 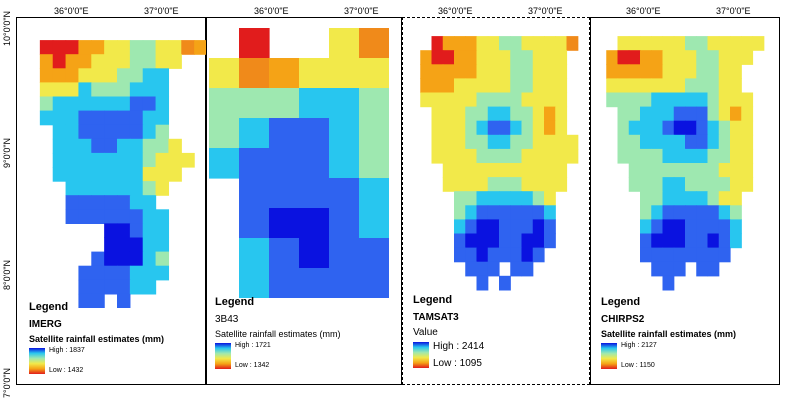 I want to click on lon-tick-37e-panel2: 37°0'0"E, so click(x=361, y=11).